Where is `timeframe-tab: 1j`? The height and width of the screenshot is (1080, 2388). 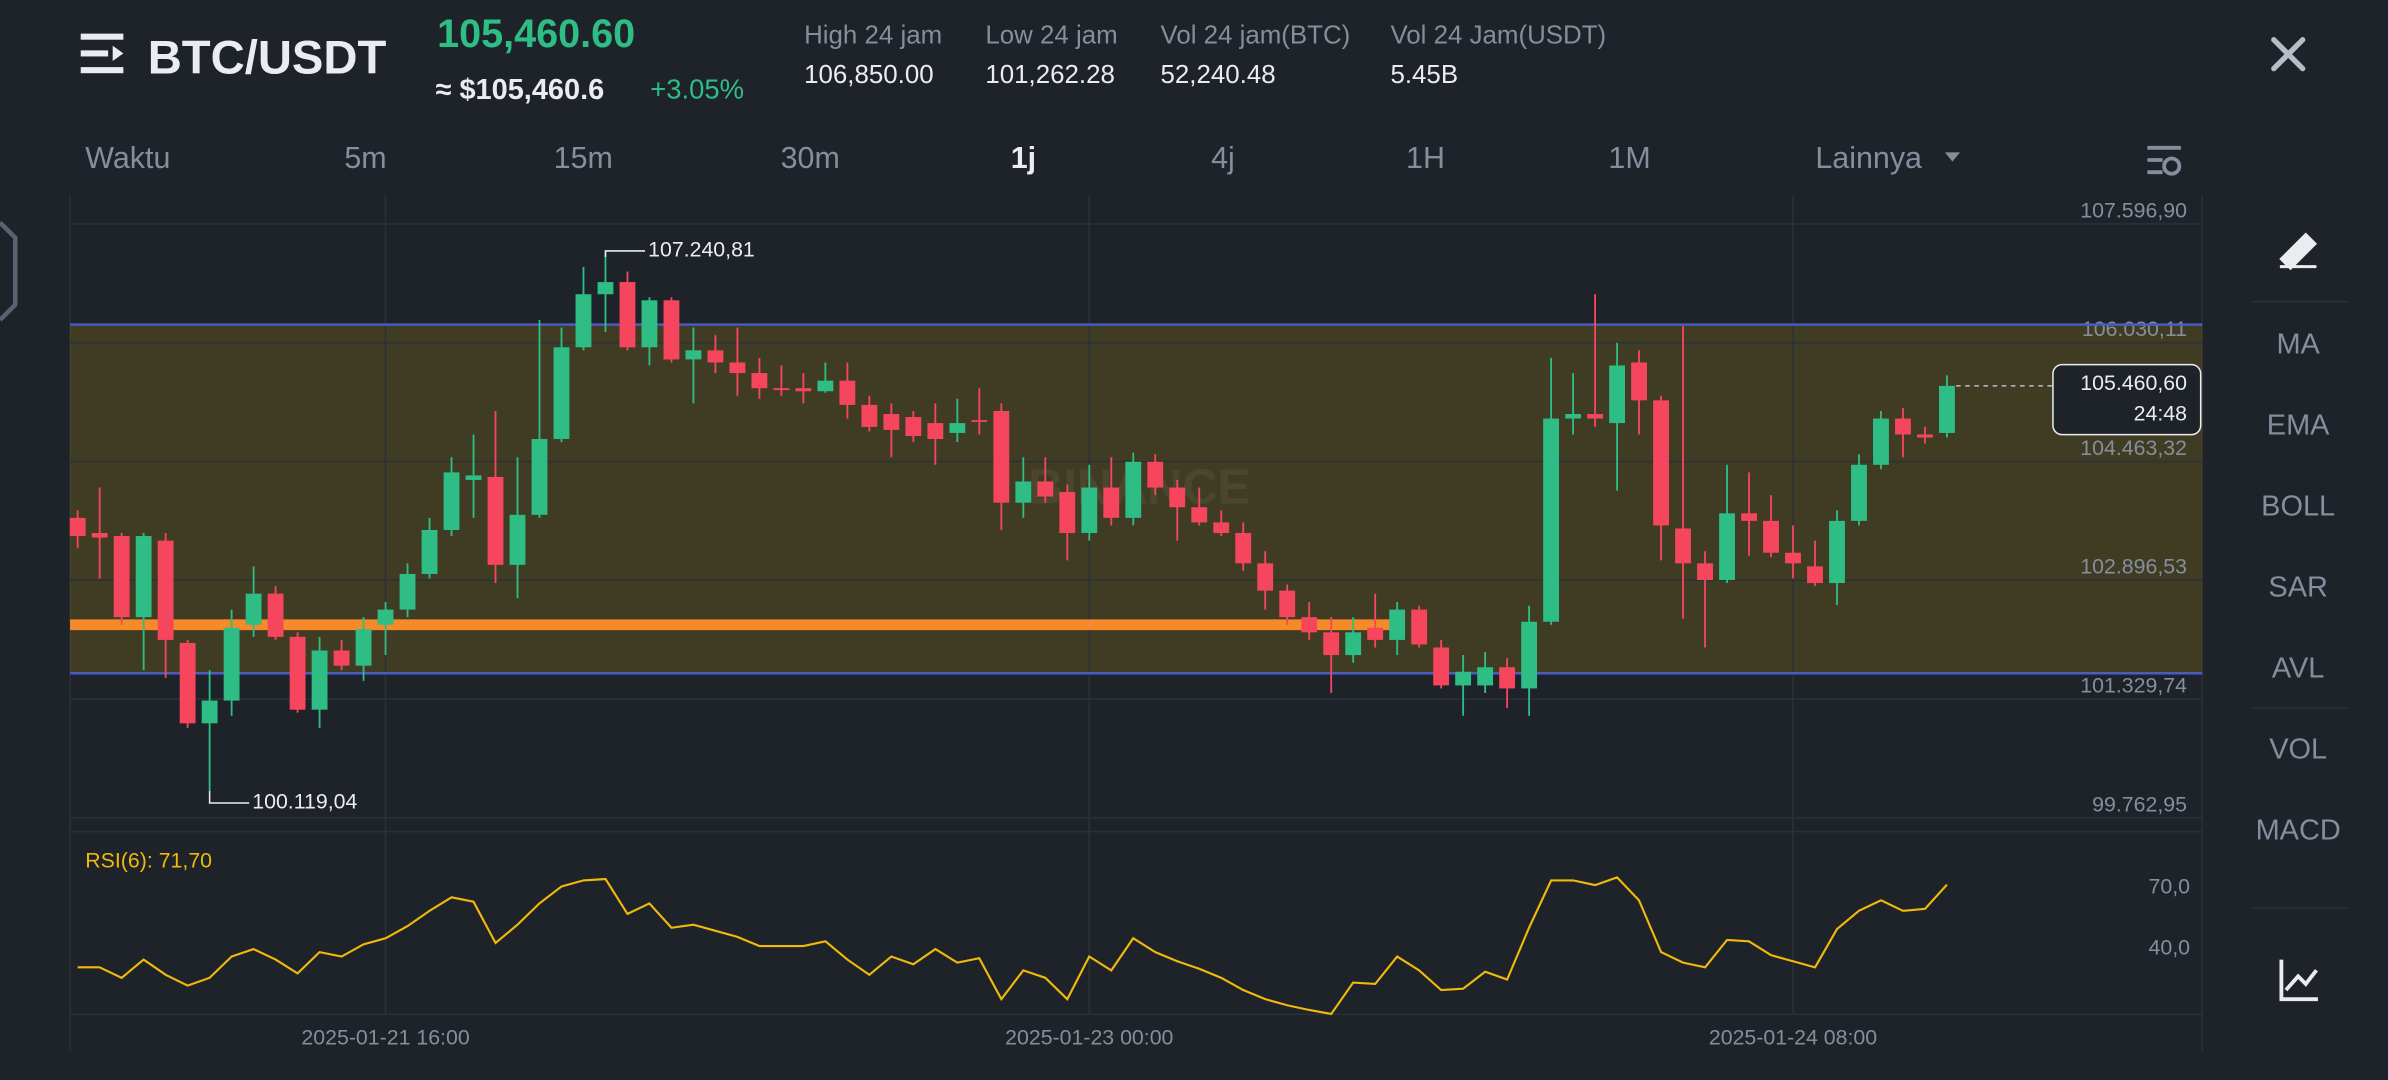
timeframe-tab: 1j is located at coordinates (1023, 158).